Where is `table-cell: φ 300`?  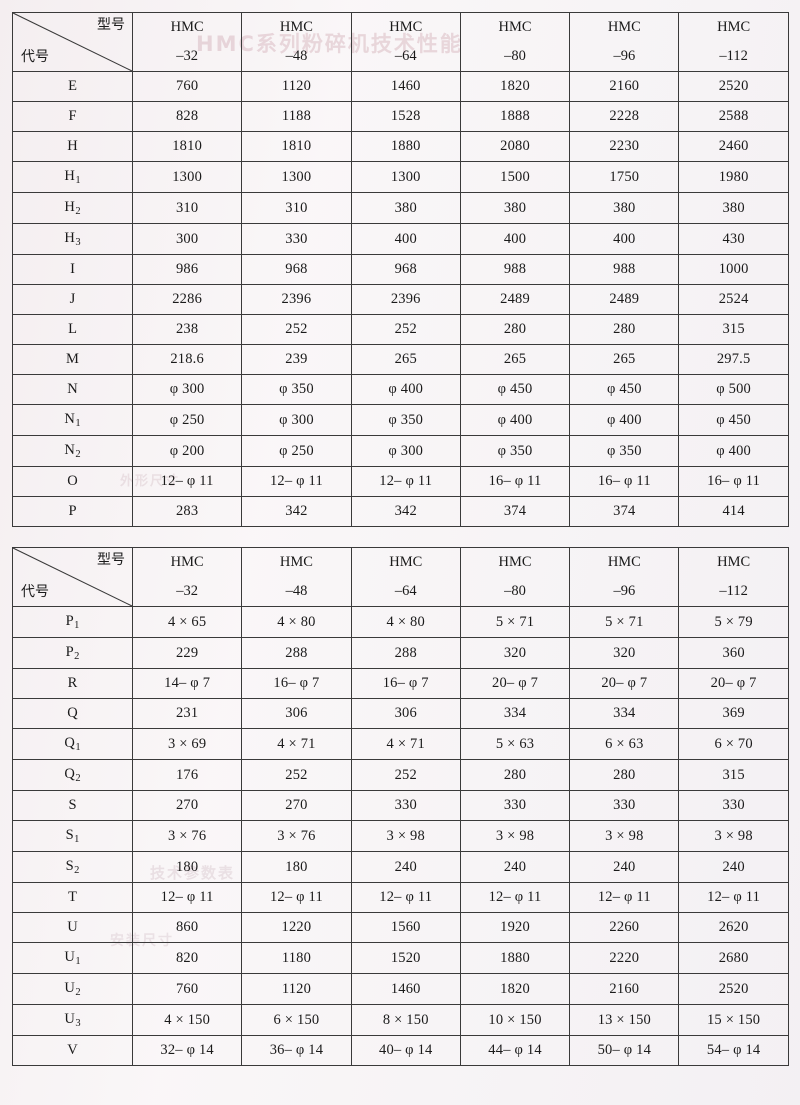
table-cell: φ 300 is located at coordinates (405, 451).